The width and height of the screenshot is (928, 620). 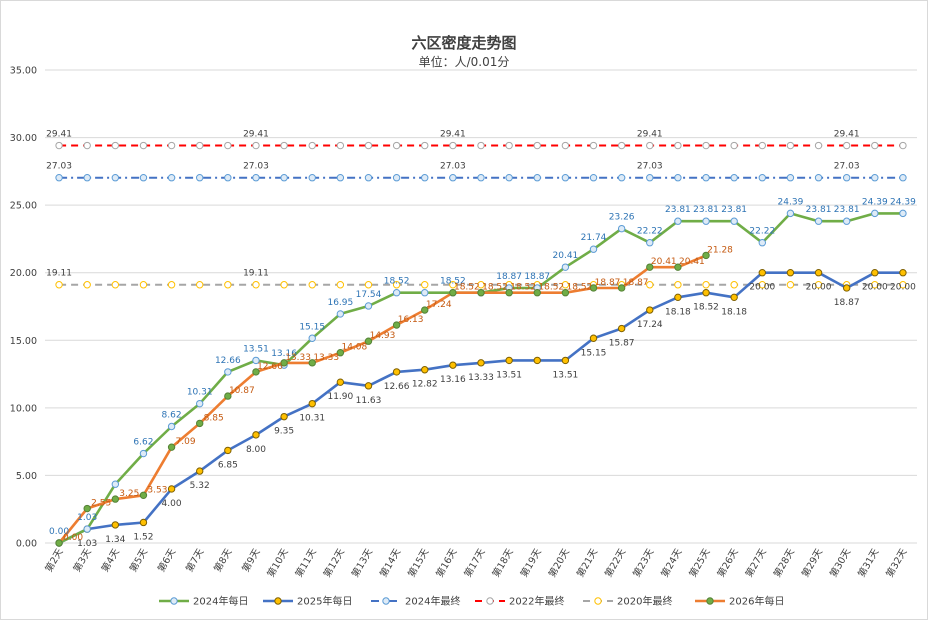 I want to click on data-label: 12.82, so click(x=425, y=385).